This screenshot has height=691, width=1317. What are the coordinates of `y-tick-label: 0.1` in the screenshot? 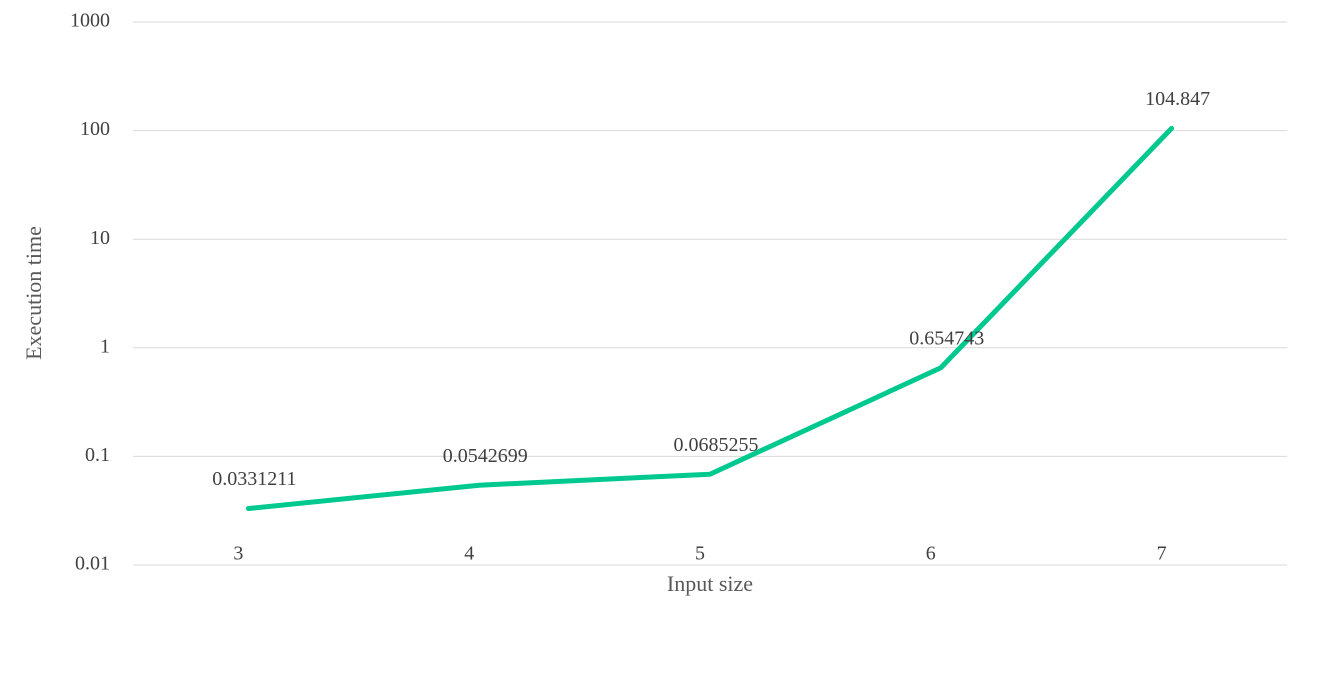 It's located at (97, 455).